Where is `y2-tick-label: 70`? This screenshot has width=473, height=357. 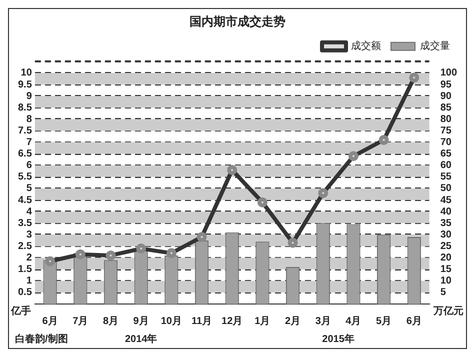 y2-tick-label: 70 is located at coordinates (446, 142).